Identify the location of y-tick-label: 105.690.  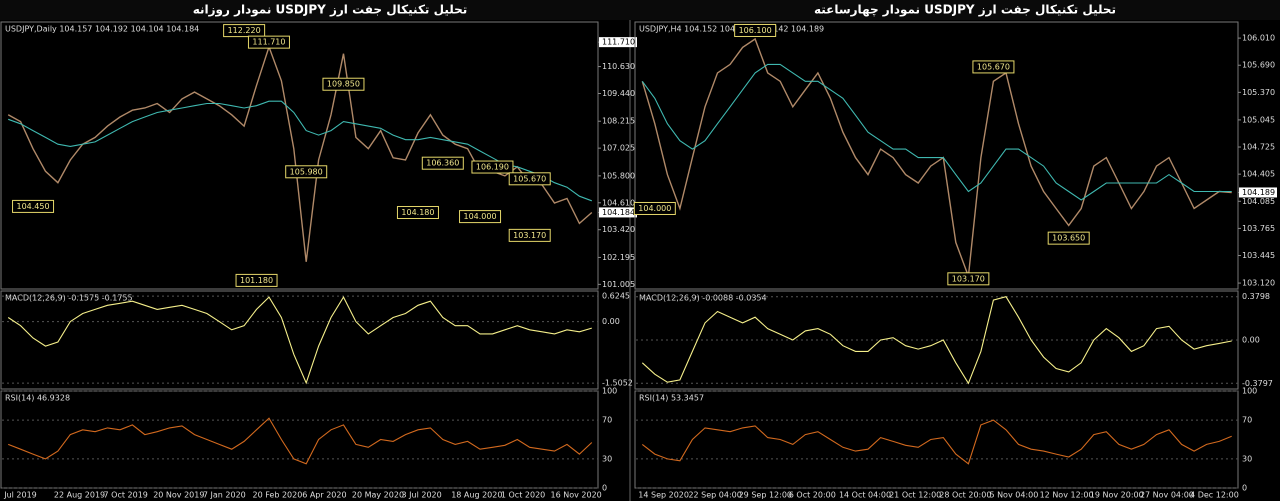
(1258, 65).